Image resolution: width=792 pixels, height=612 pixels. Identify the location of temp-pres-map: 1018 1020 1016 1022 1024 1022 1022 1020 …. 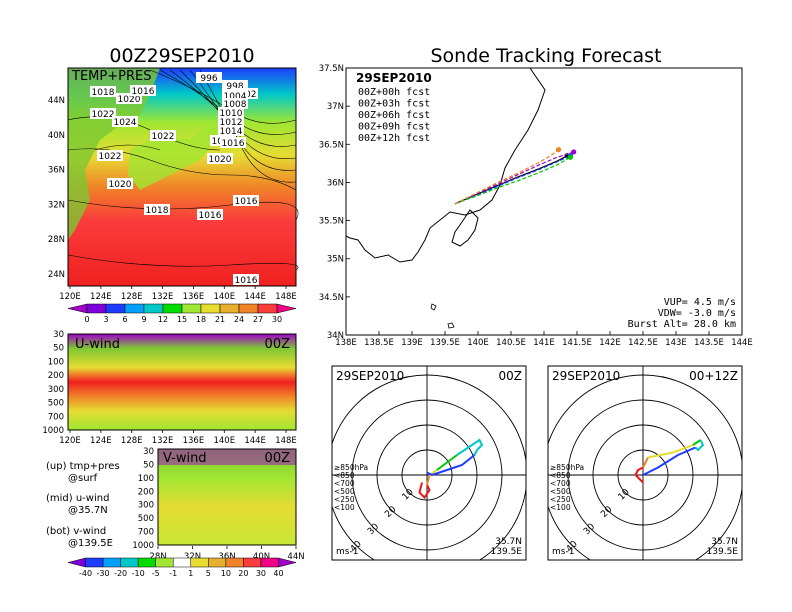
(173, 184).